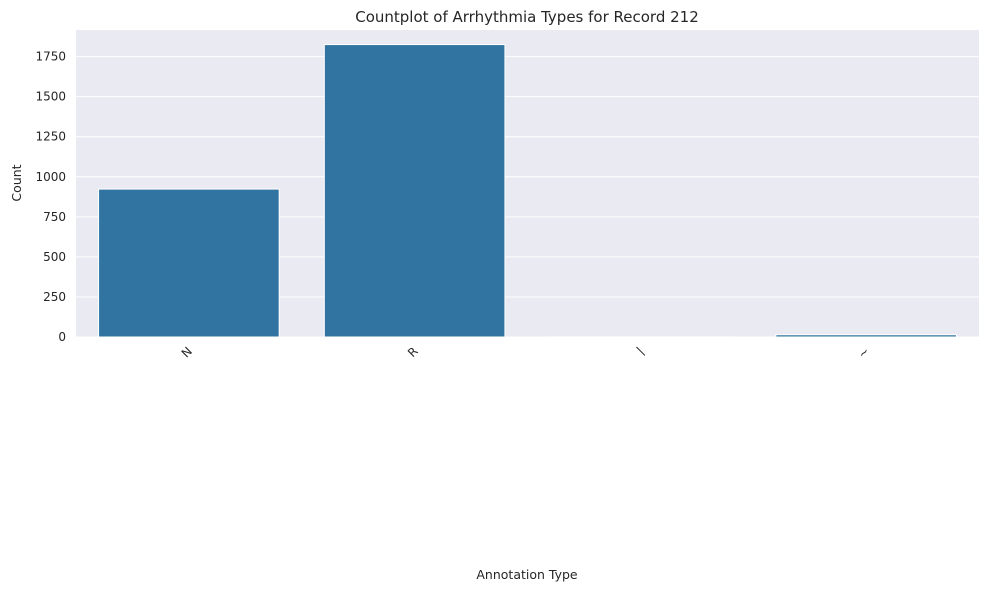 The width and height of the screenshot is (989, 590). Describe the element at coordinates (187, 352) in the screenshot. I see `x-tick-label: N` at that location.